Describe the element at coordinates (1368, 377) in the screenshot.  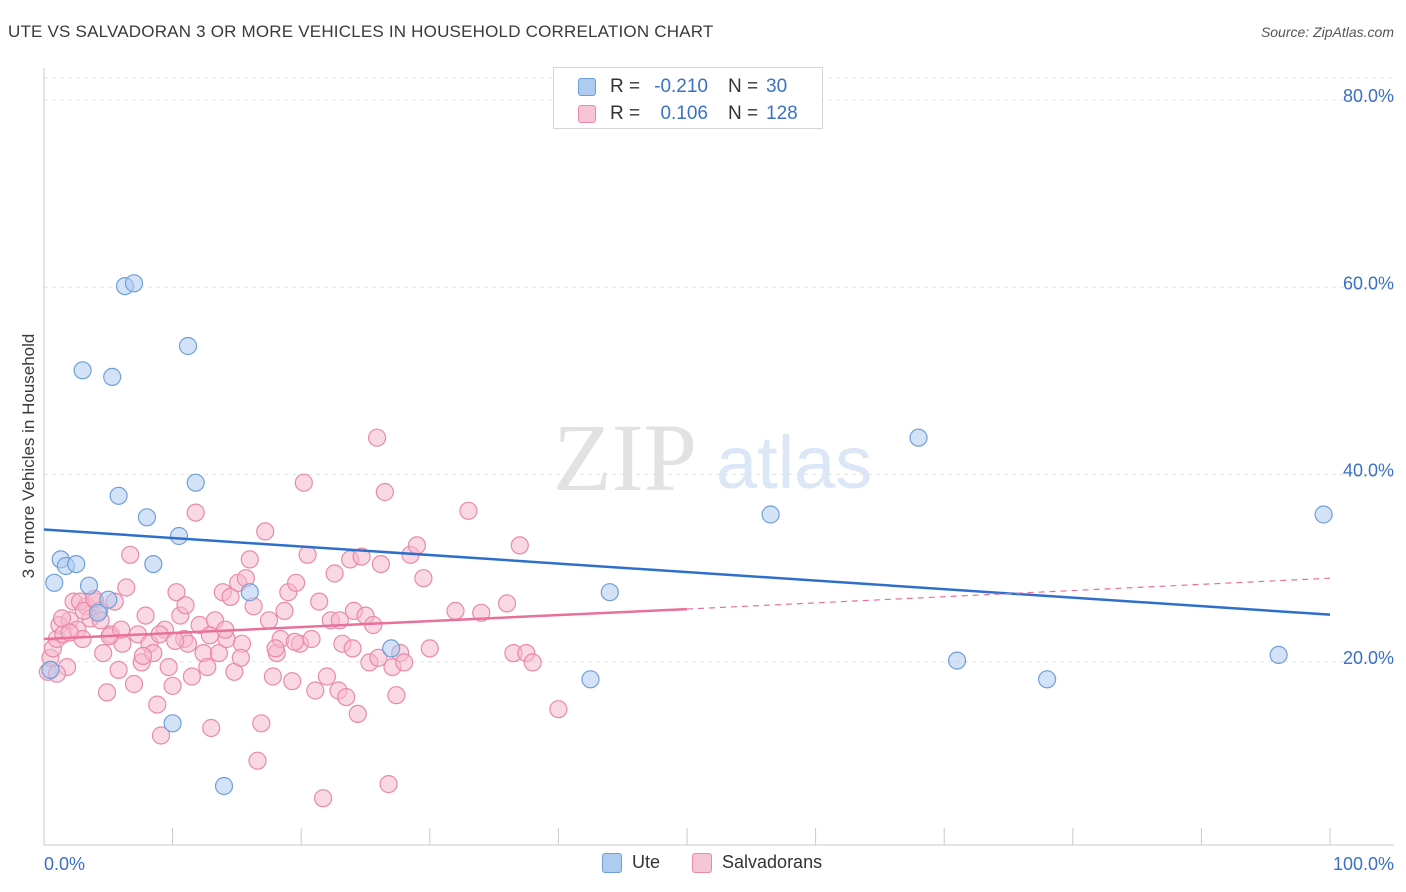
I see `y-tick-labels: 20.0% 40.0% 60.0% 80.0%` at that location.